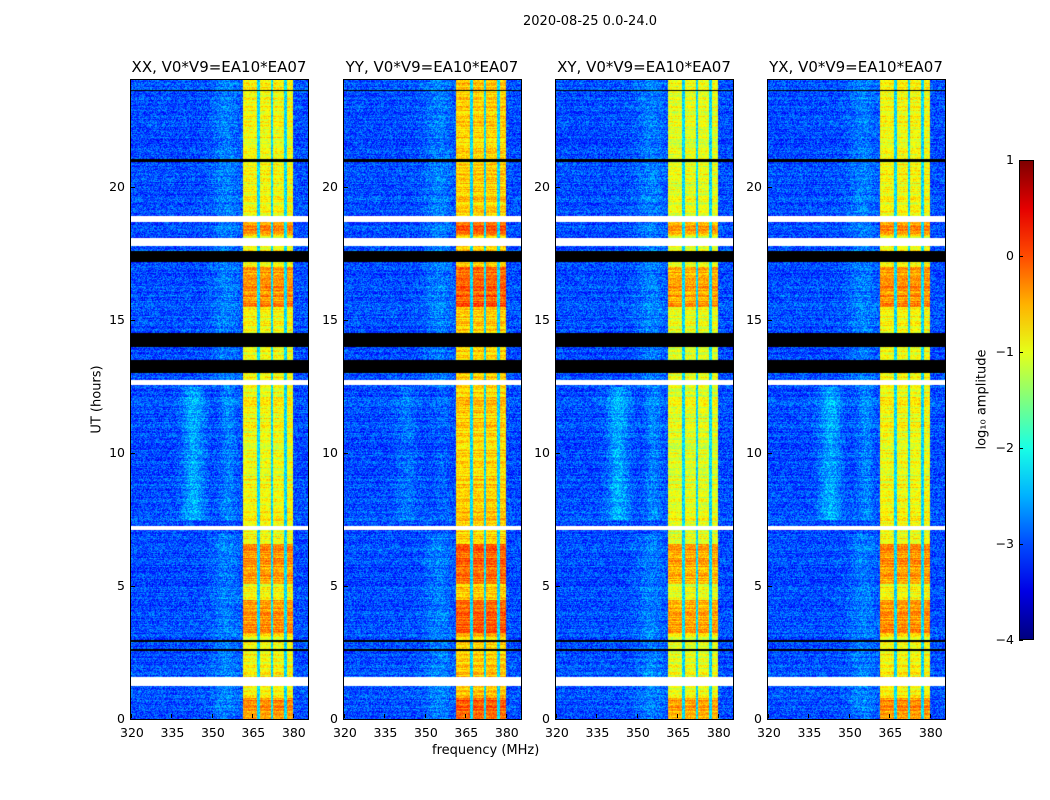  Describe the element at coordinates (1010, 255) in the screenshot. I see `colorbar-tick-label: 0` at that location.